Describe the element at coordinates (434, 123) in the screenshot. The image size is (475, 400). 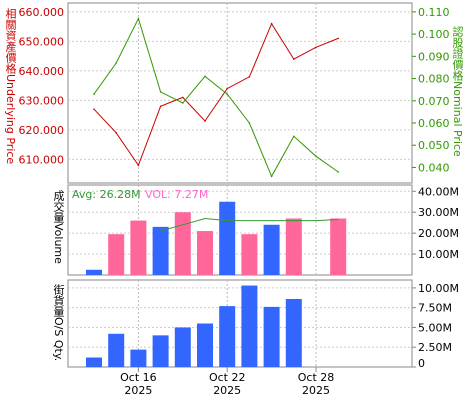
I see `right-tick-label: 0.060` at that location.